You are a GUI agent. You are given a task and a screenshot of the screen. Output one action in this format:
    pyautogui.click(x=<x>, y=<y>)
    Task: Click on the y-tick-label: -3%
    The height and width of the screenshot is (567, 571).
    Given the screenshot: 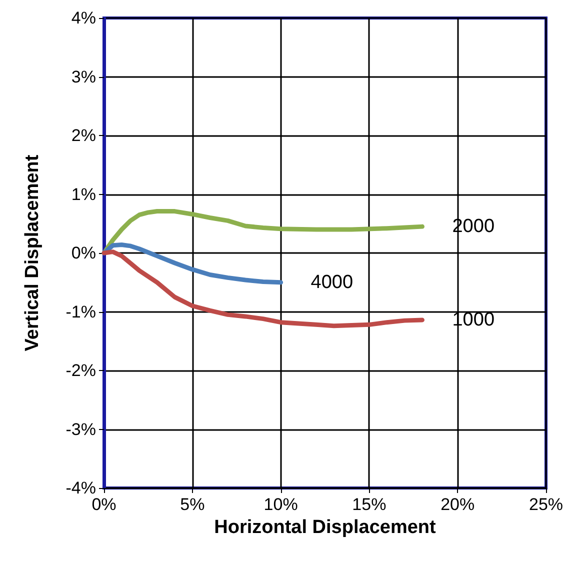 What is the action you would take?
    pyautogui.click(x=81, y=429)
    